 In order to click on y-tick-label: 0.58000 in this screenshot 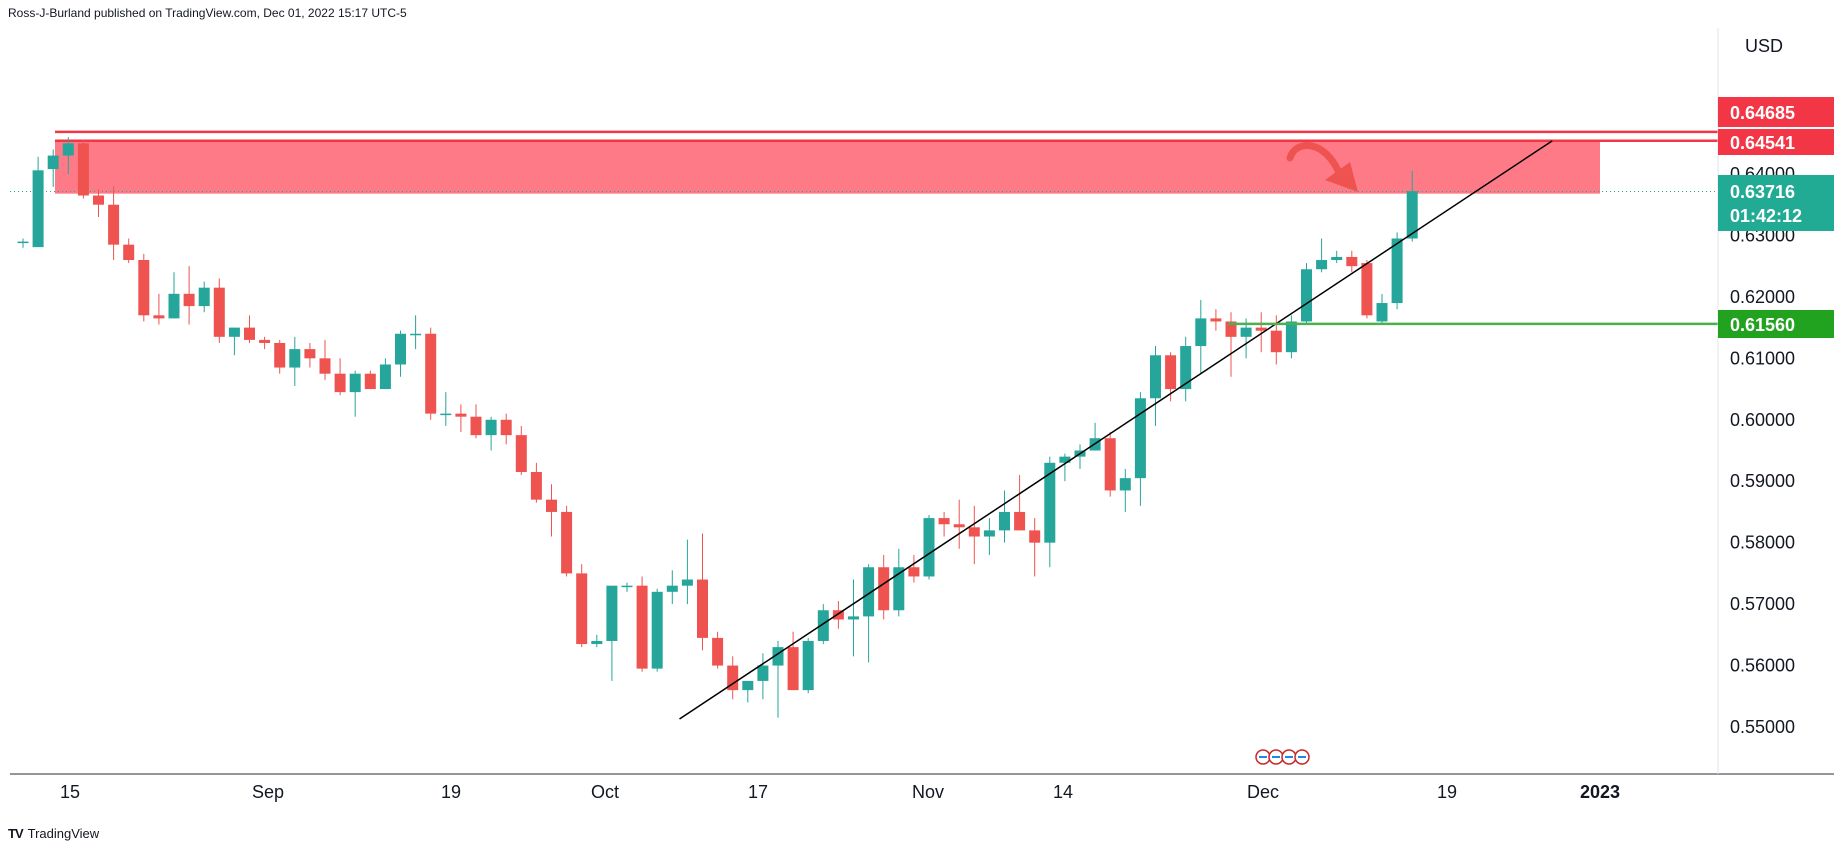, I will do `click(1762, 543)`.